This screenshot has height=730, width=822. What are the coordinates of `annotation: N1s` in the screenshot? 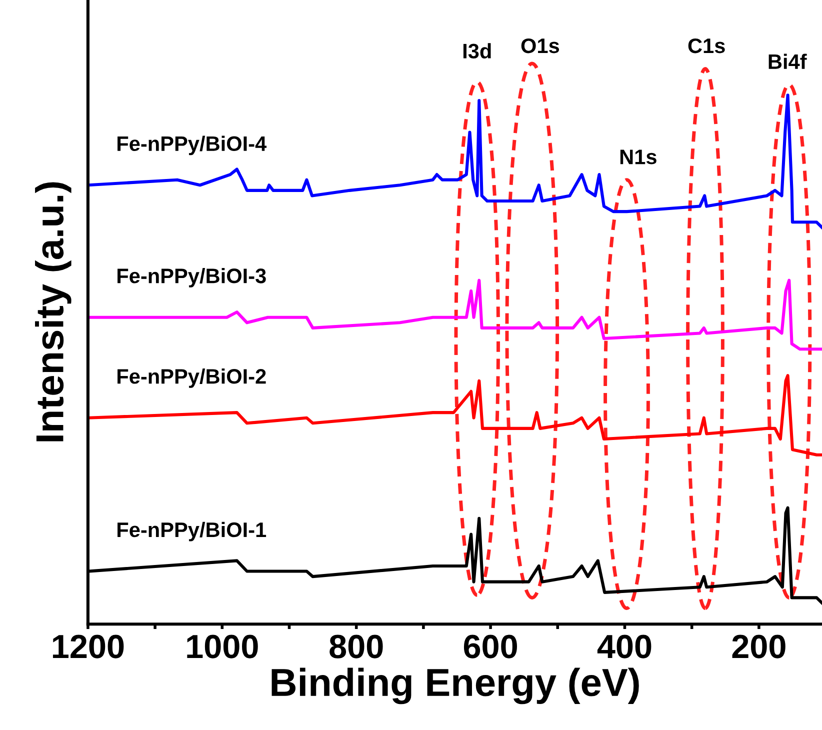 It's located at (638, 157).